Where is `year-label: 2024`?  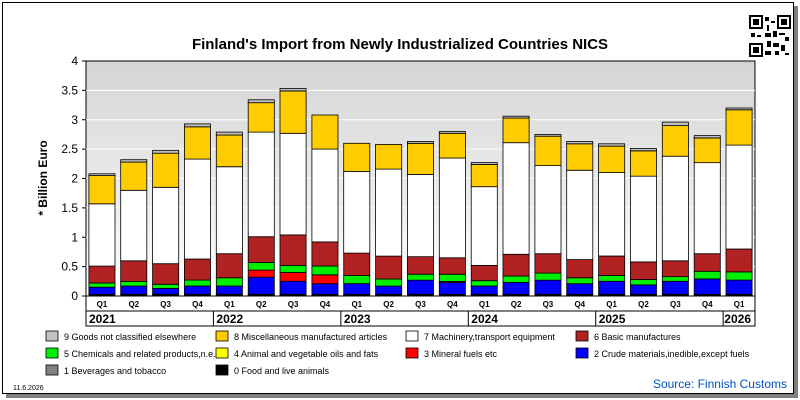 year-label: 2024 is located at coordinates (484, 319).